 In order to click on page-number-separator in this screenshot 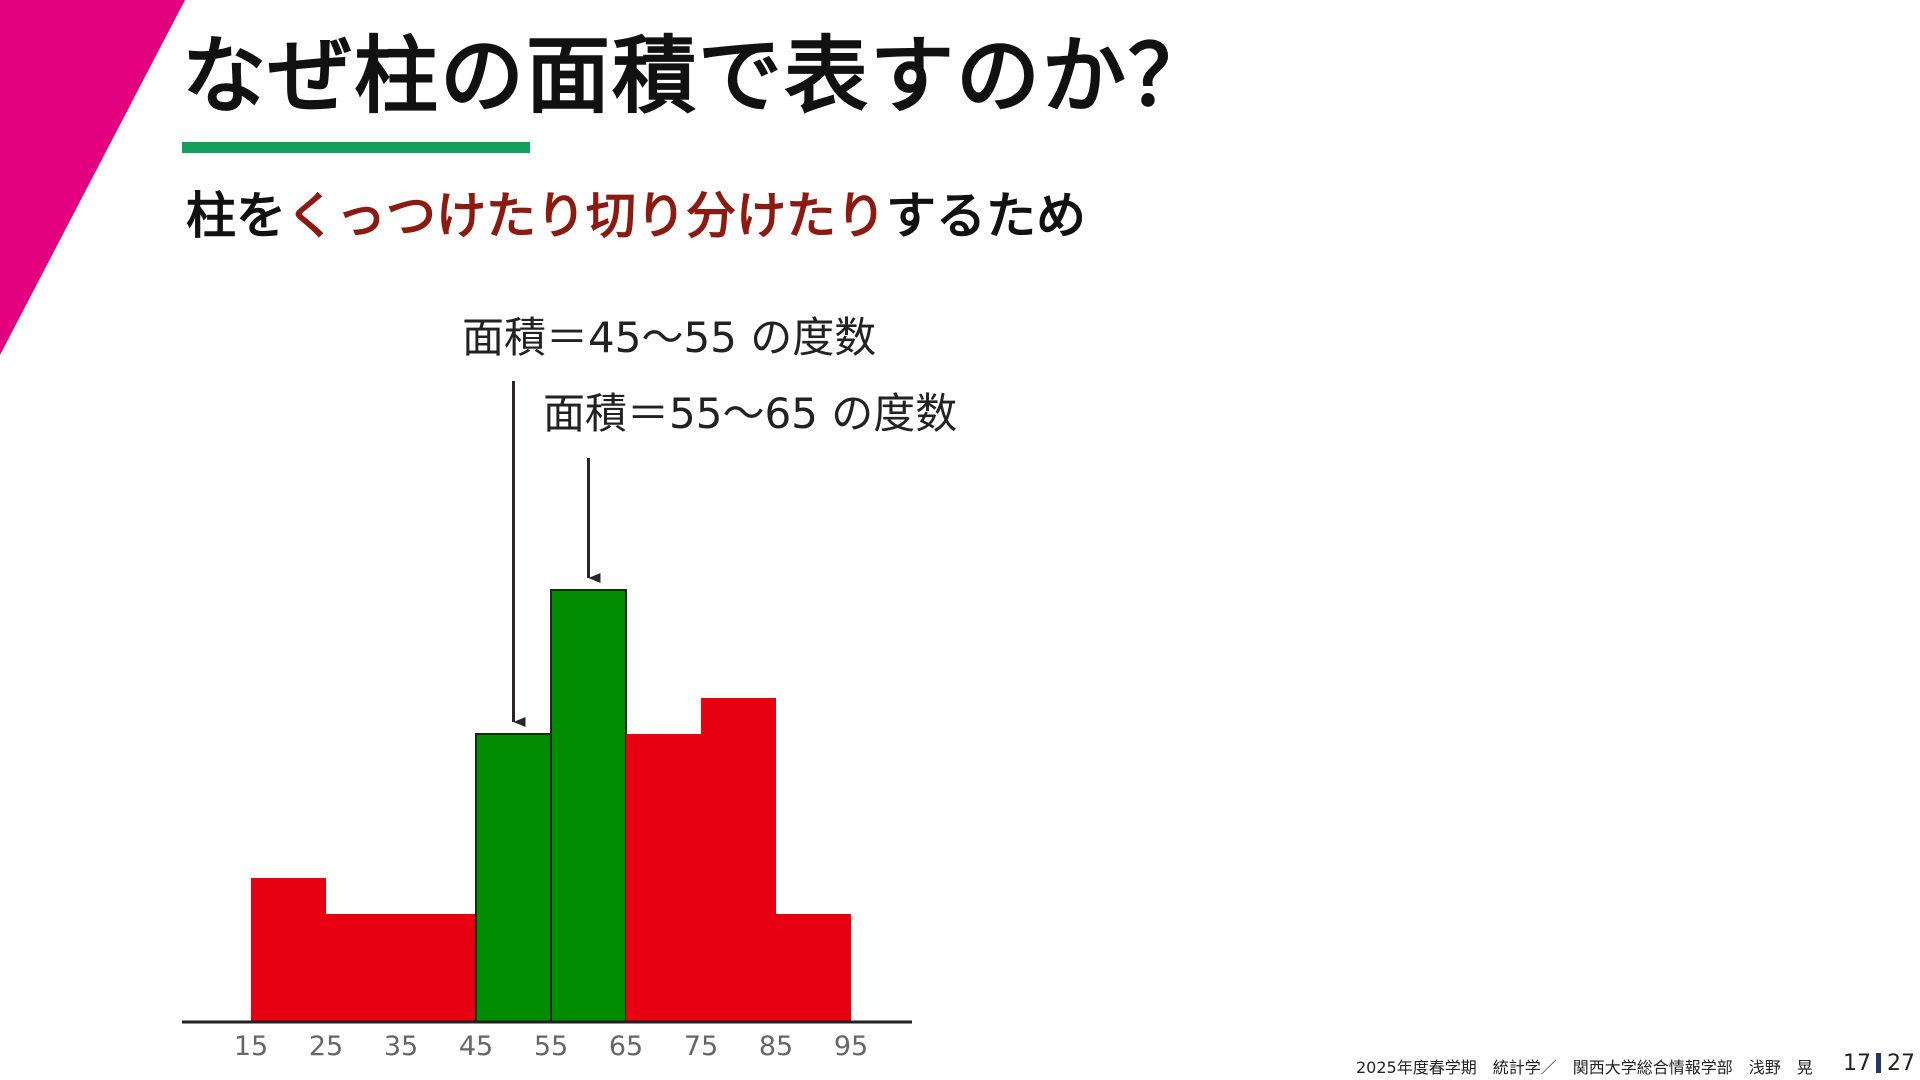, I will do `click(1878, 1063)`.